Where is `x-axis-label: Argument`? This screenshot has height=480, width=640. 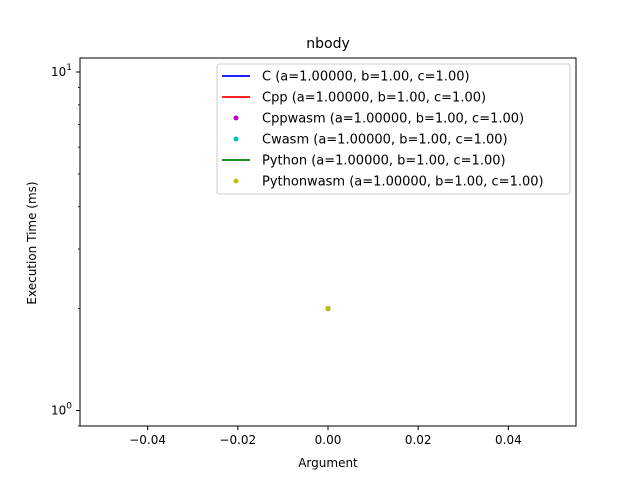 x-axis-label: Argument is located at coordinates (328, 463).